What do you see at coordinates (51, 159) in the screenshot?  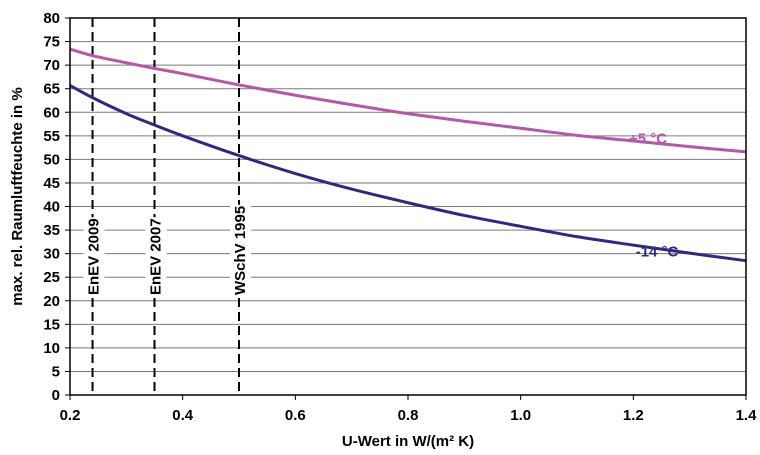 I see `y-tick-label: 50` at bounding box center [51, 159].